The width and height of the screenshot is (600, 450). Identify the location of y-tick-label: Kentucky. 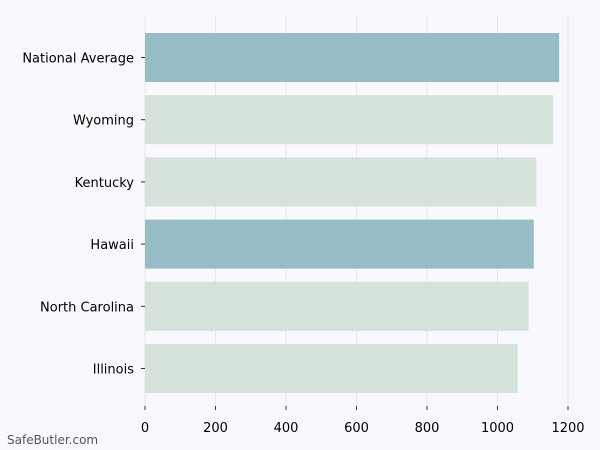
(105, 183).